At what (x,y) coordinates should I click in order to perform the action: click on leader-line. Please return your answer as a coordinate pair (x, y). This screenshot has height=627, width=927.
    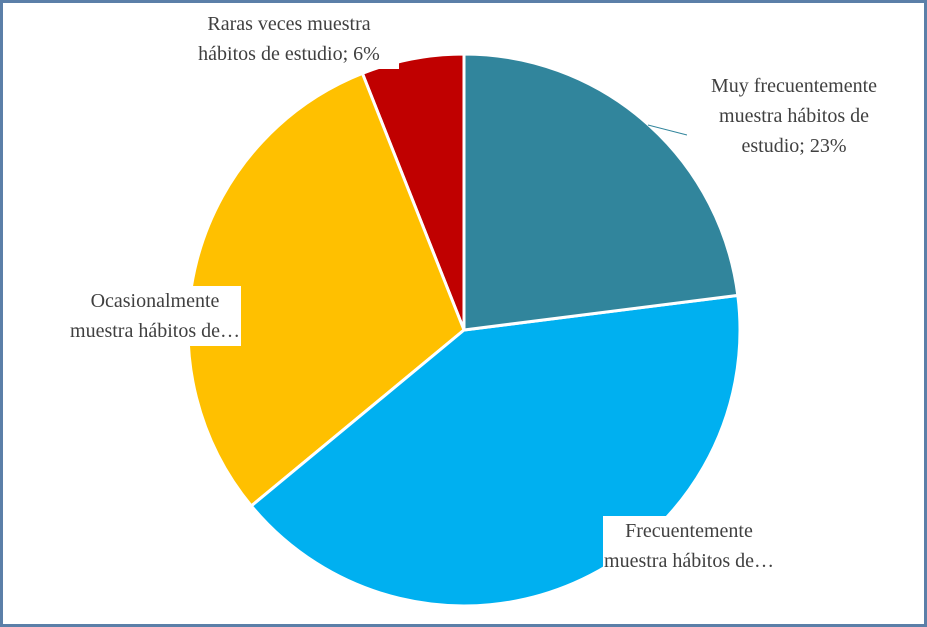
    Looking at the image, I should click on (667, 130).